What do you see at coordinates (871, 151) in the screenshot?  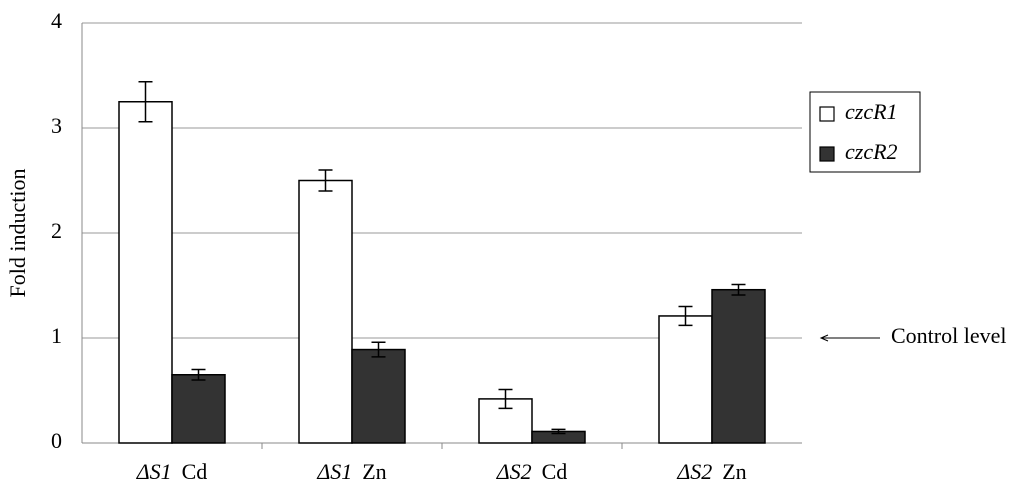 I see `legend-label: czcR2` at bounding box center [871, 151].